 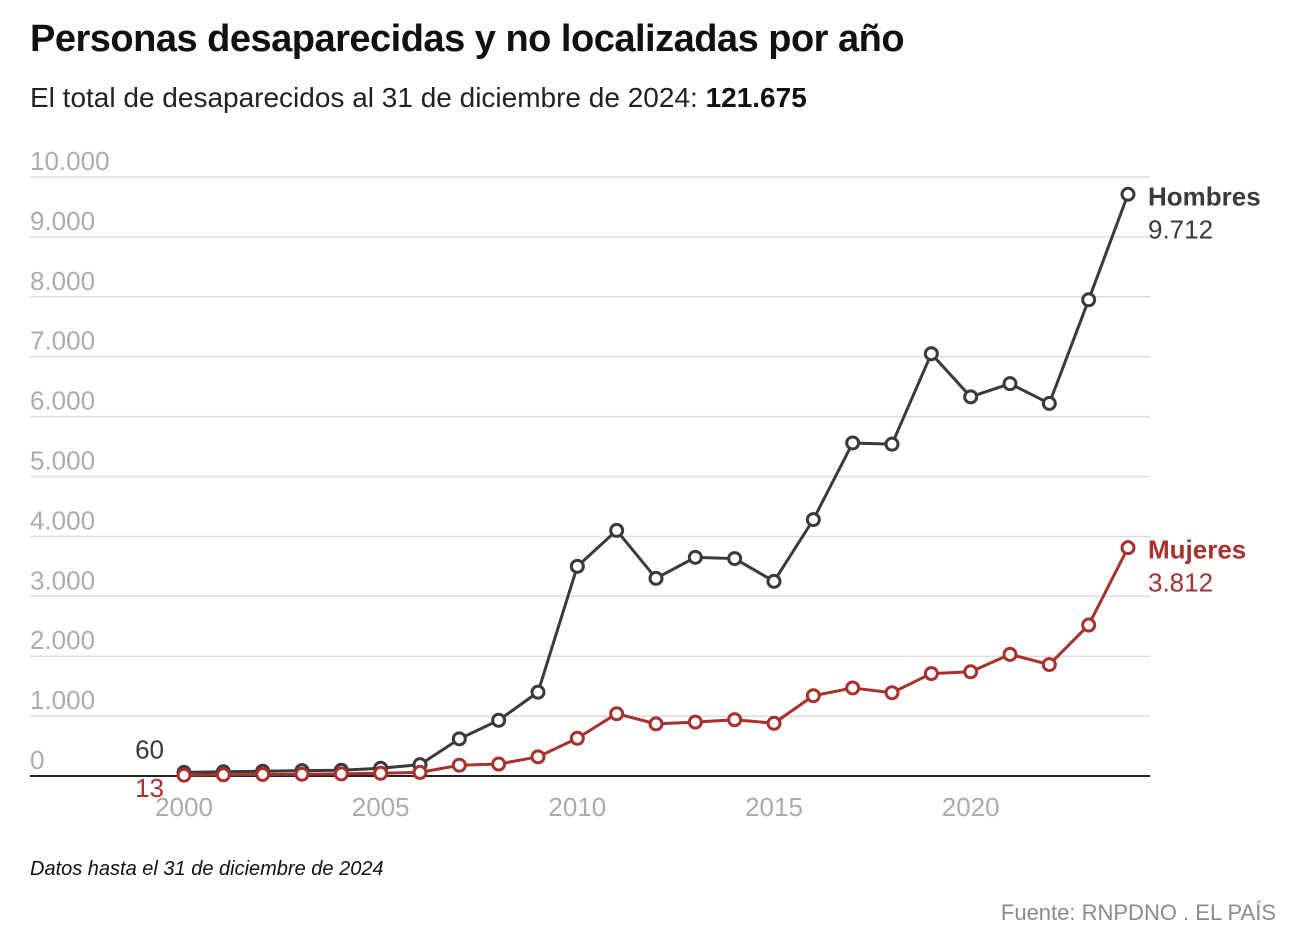 What do you see at coordinates (1197, 550) in the screenshot?
I see `series-name-mujeres: Mujeres` at bounding box center [1197, 550].